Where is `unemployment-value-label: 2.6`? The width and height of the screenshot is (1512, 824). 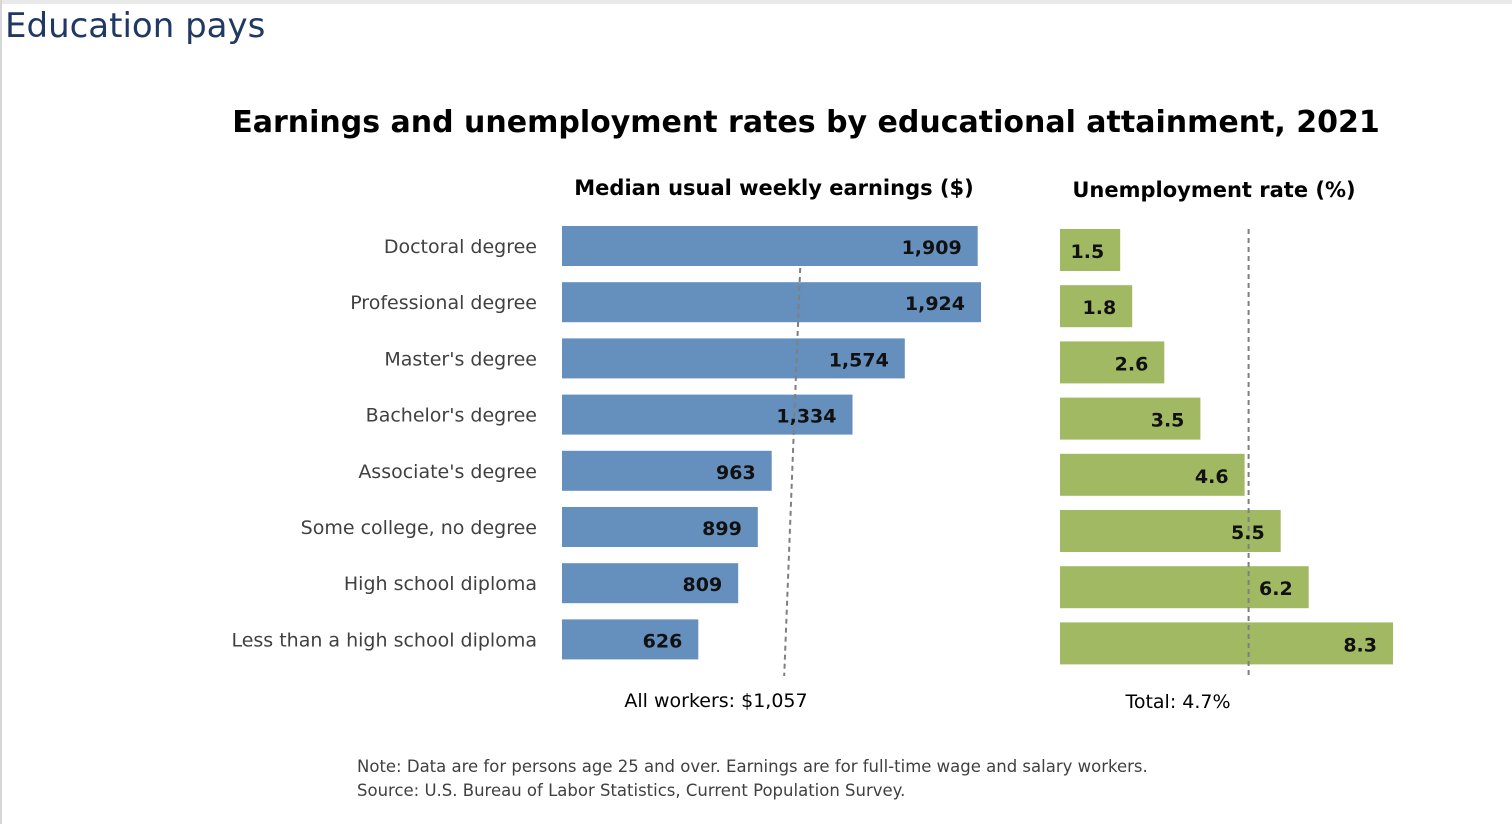 unemployment-value-label: 2.6 is located at coordinates (1132, 364).